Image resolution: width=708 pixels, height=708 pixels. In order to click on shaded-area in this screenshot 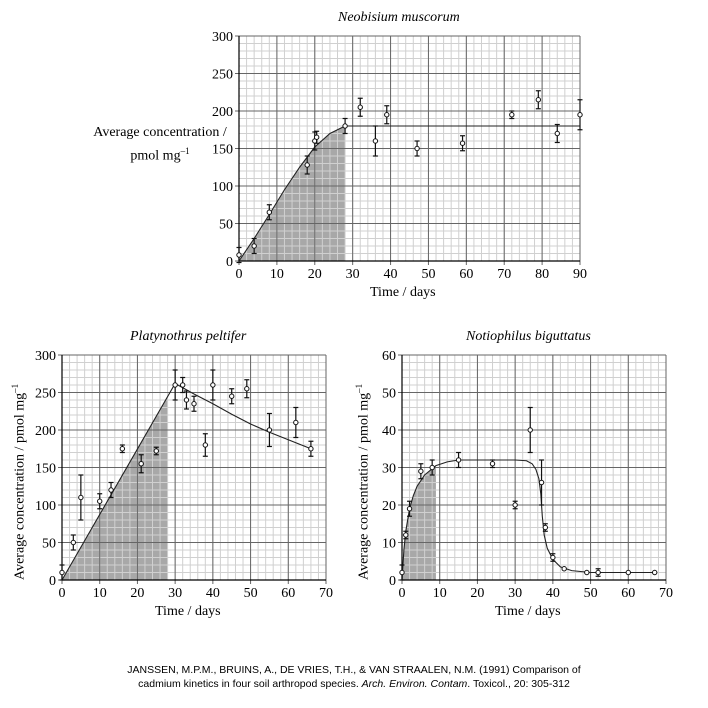, I will do `click(419, 522)`.